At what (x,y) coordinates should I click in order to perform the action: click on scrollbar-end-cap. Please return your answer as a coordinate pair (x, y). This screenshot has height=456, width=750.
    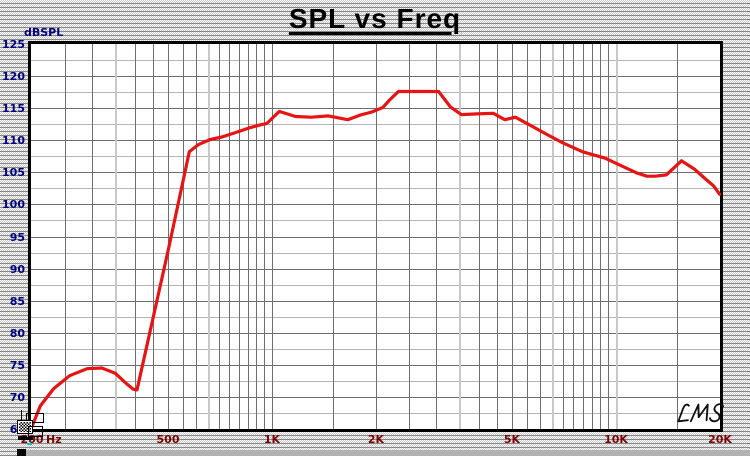
    Looking at the image, I should click on (21, 452).